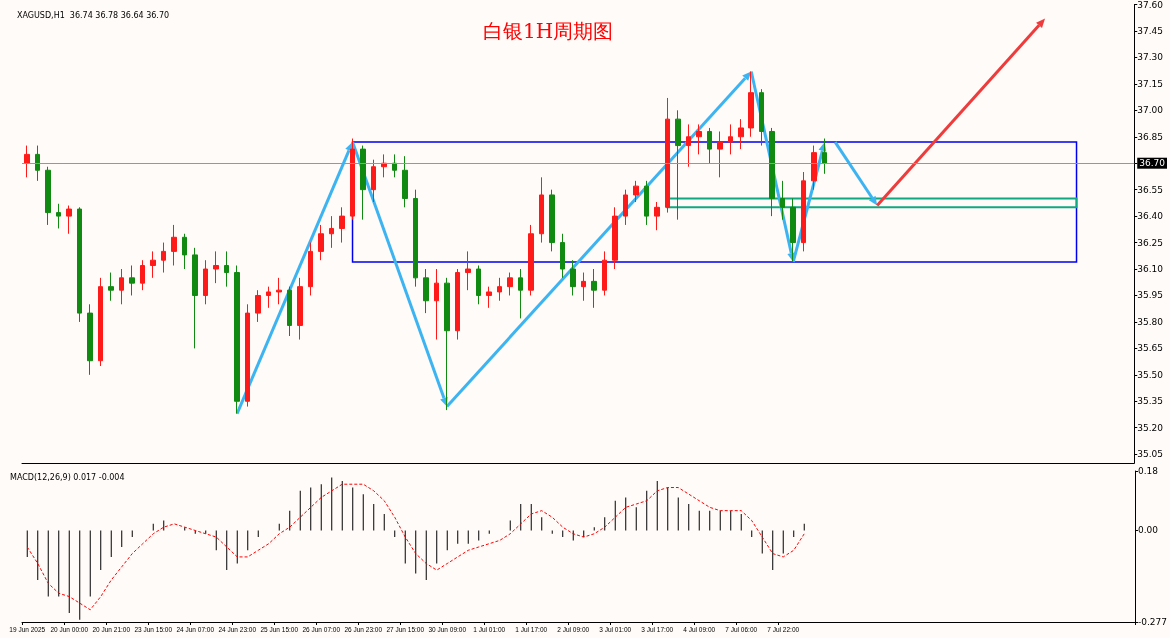 This screenshot has height=638, width=1170. I want to click on line-series, so click(415, 547).